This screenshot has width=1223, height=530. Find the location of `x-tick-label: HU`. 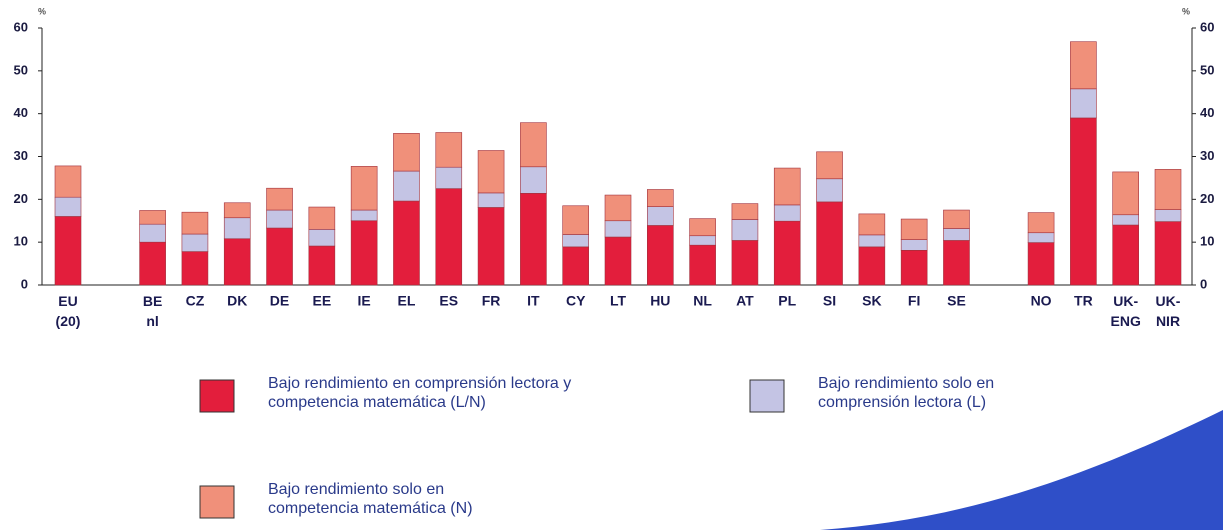

x-tick-label: HU is located at coordinates (660, 301).